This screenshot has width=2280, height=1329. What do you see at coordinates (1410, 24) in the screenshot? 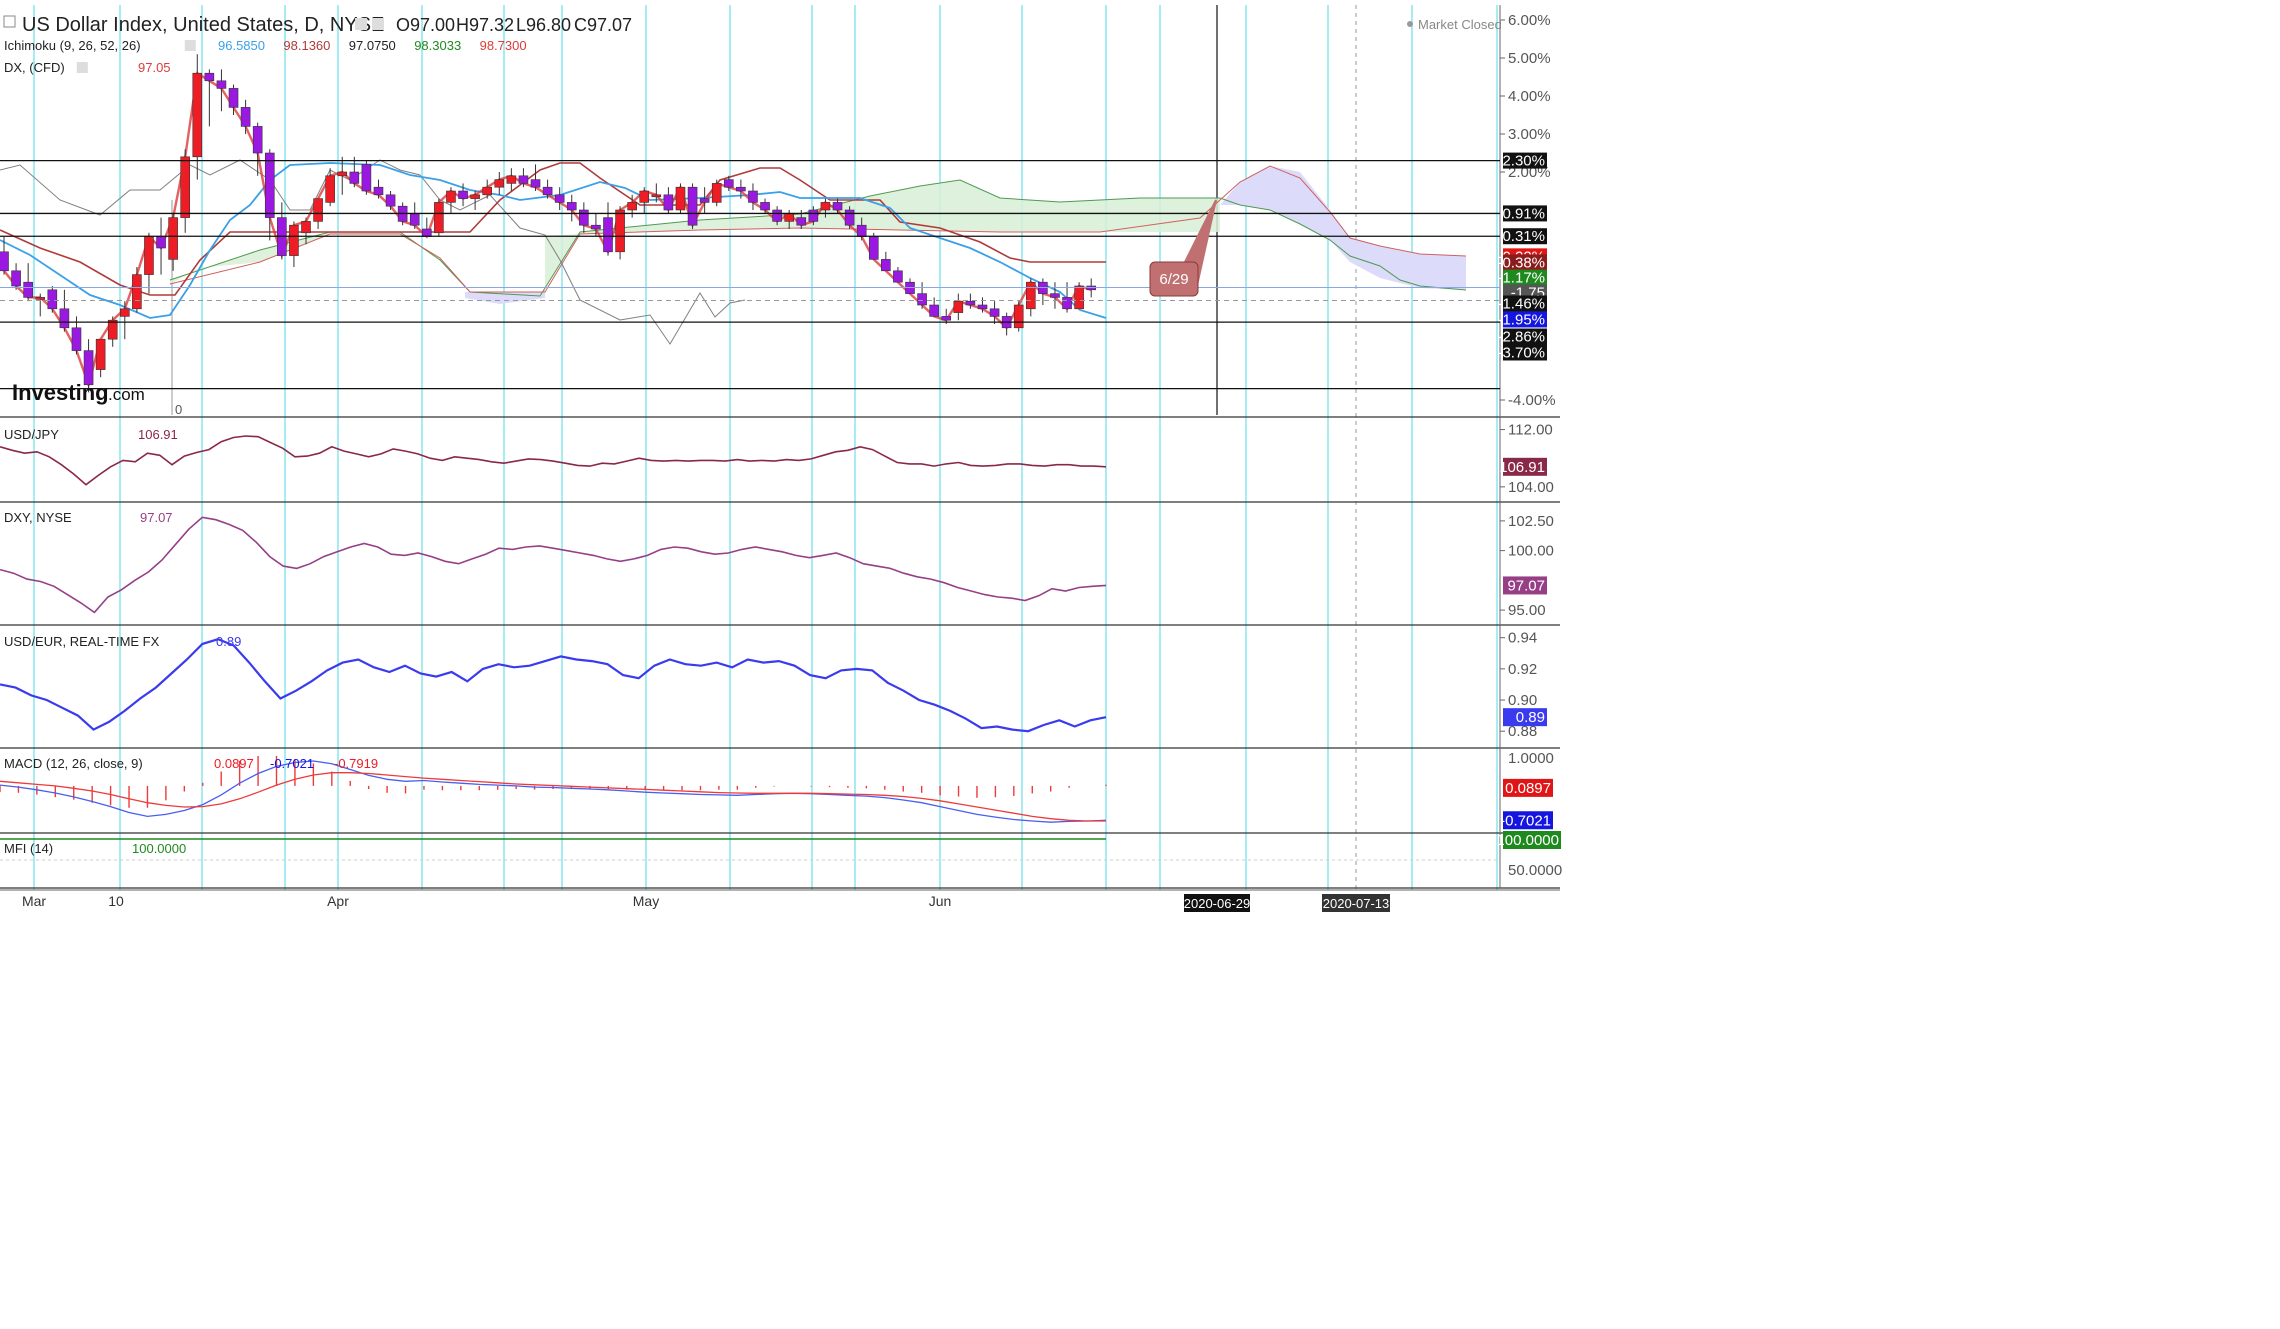
I see `market-status-dot` at bounding box center [1410, 24].